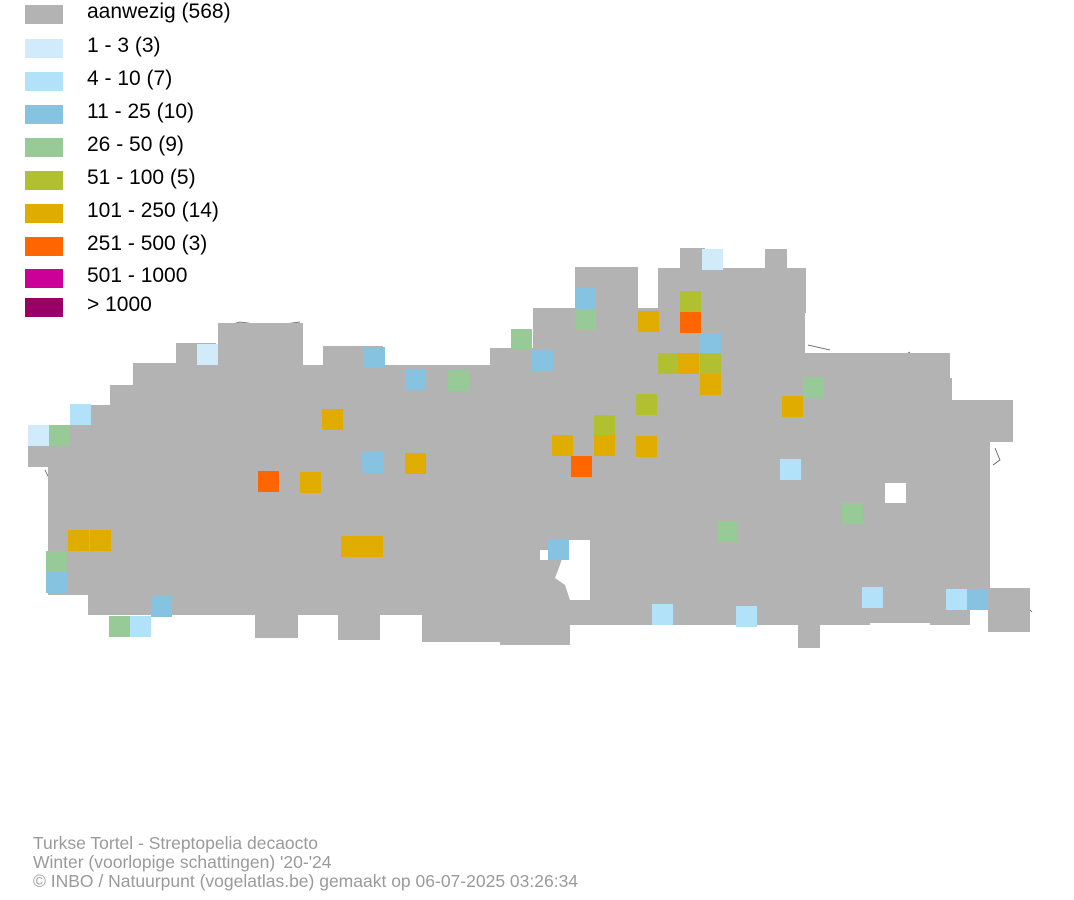  Describe the element at coordinates (182, 862) in the screenshot. I see `period-subtitle: Winter (voorlopige schattingen) '20-'24` at that location.